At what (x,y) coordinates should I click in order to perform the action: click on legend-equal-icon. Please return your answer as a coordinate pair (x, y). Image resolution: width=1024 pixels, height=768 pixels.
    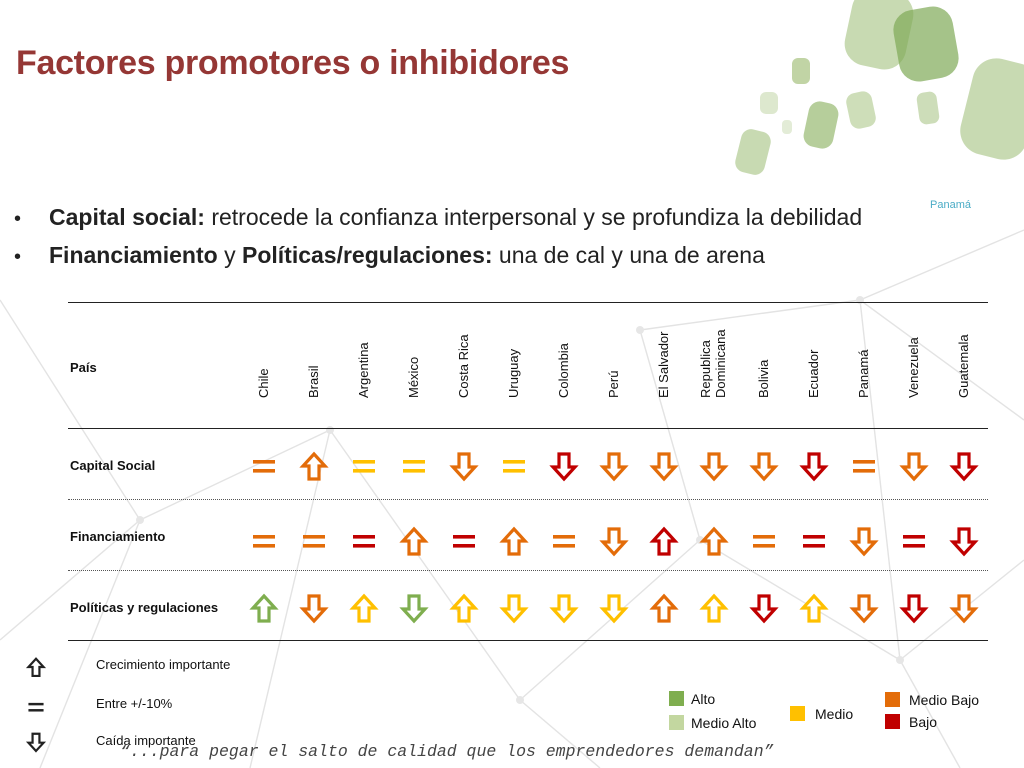
    Looking at the image, I should click on (36, 707).